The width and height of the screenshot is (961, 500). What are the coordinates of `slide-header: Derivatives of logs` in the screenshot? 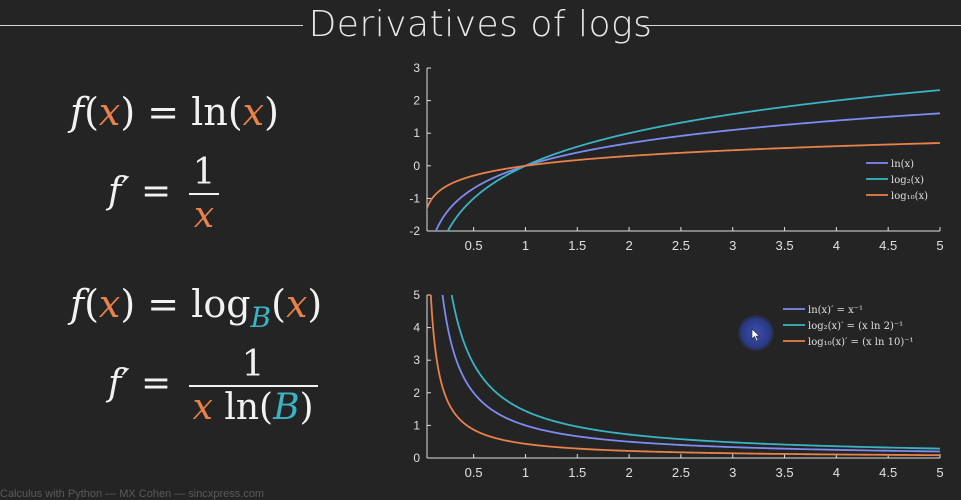 It's located at (480, 26).